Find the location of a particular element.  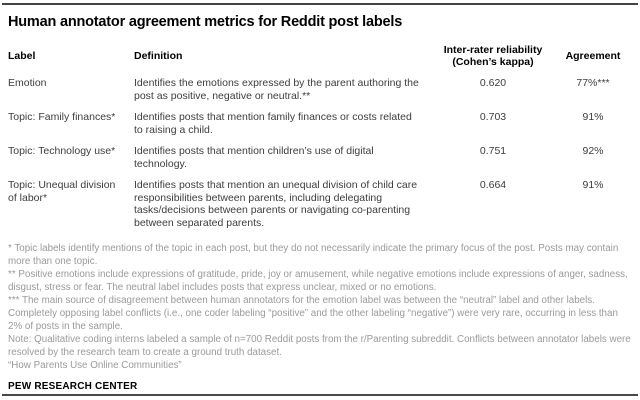

row-label: Topic: Family finances* is located at coordinates (62, 117).